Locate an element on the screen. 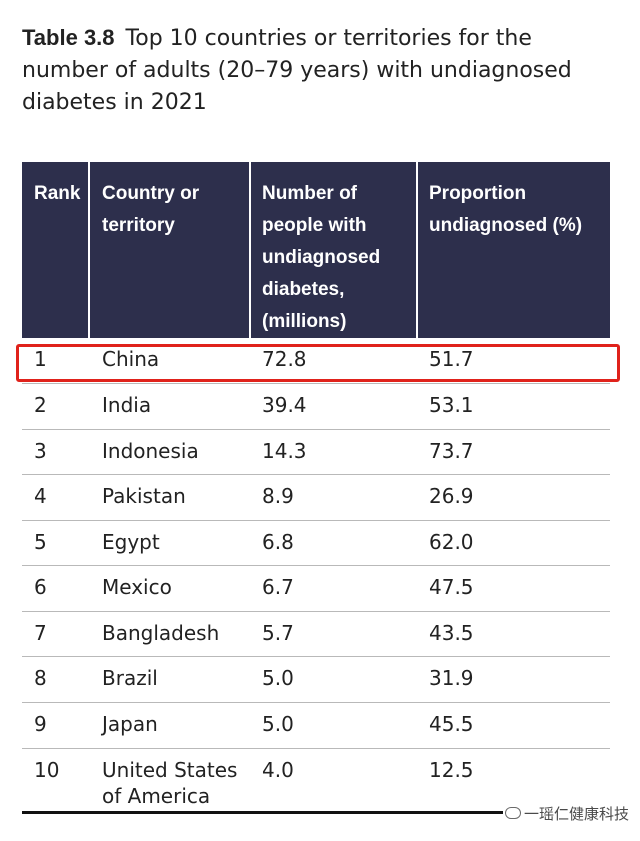 The image size is (640, 841). cell-rank: 7 is located at coordinates (40, 633).